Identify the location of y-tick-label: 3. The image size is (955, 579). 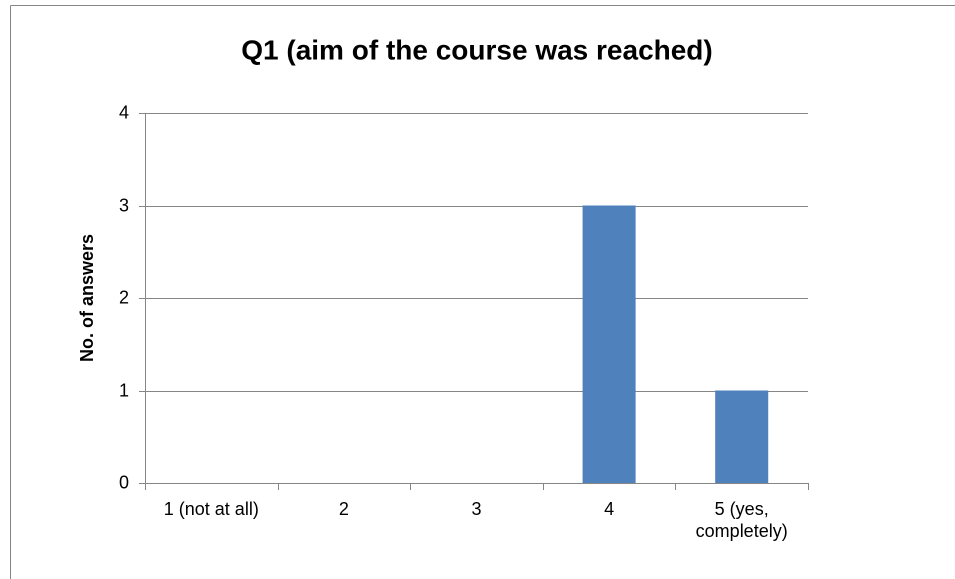
(124, 205).